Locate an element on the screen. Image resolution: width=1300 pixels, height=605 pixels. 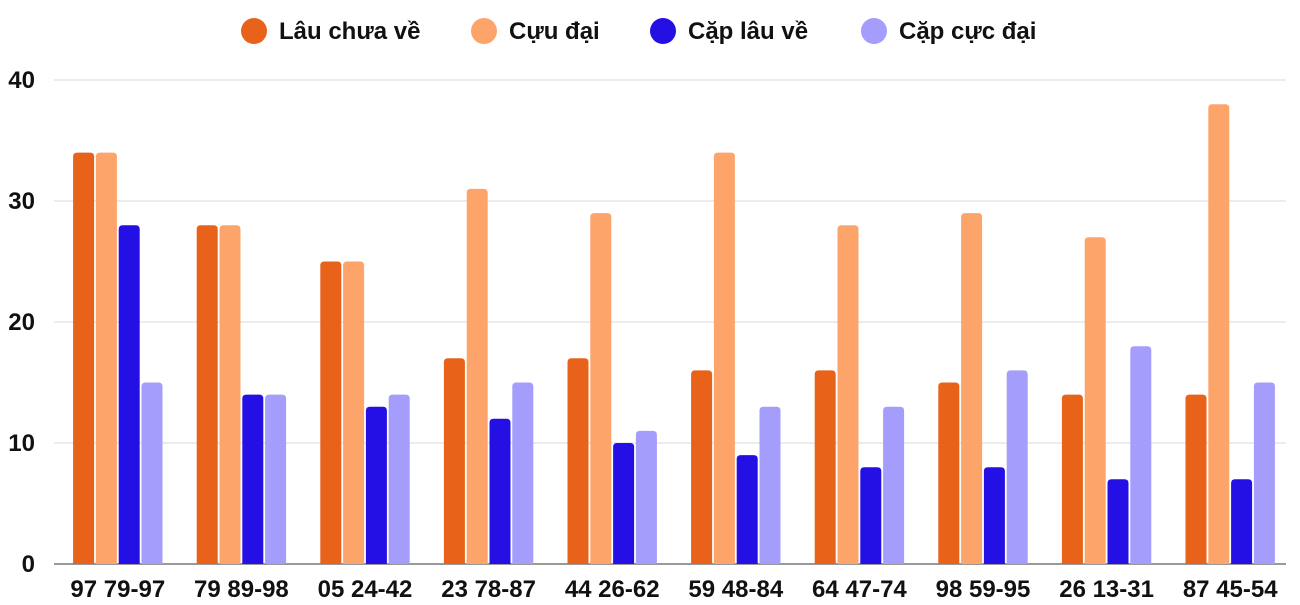
x-tick-label: 97 79-97 is located at coordinates (117, 588).